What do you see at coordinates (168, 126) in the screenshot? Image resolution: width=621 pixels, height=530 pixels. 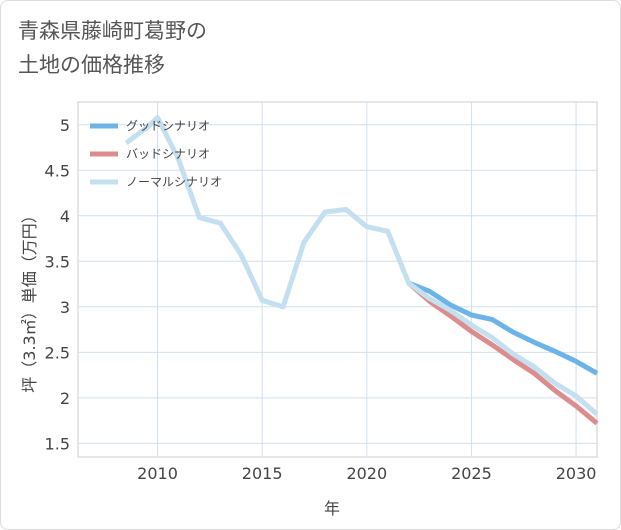 I see `legend-label-0: グッドシナリオ` at bounding box center [168, 126].